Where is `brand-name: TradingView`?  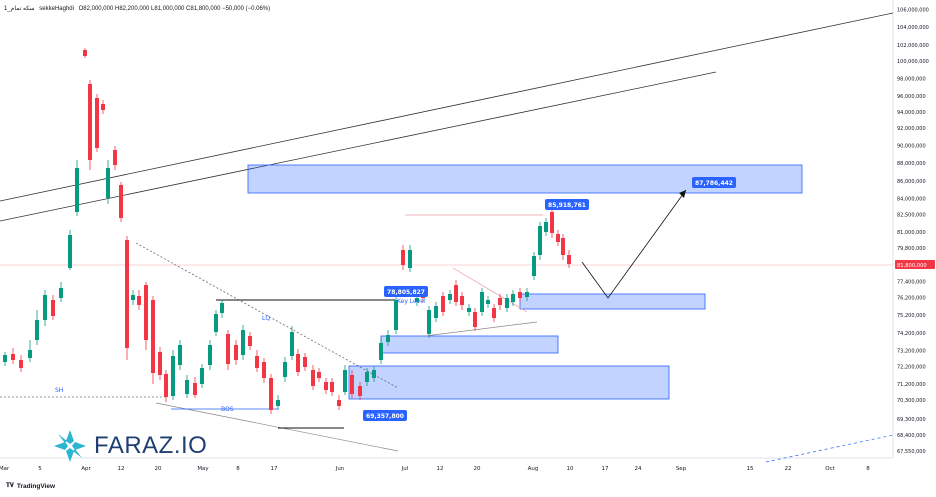
brand-name: TradingView is located at coordinates (36, 486).